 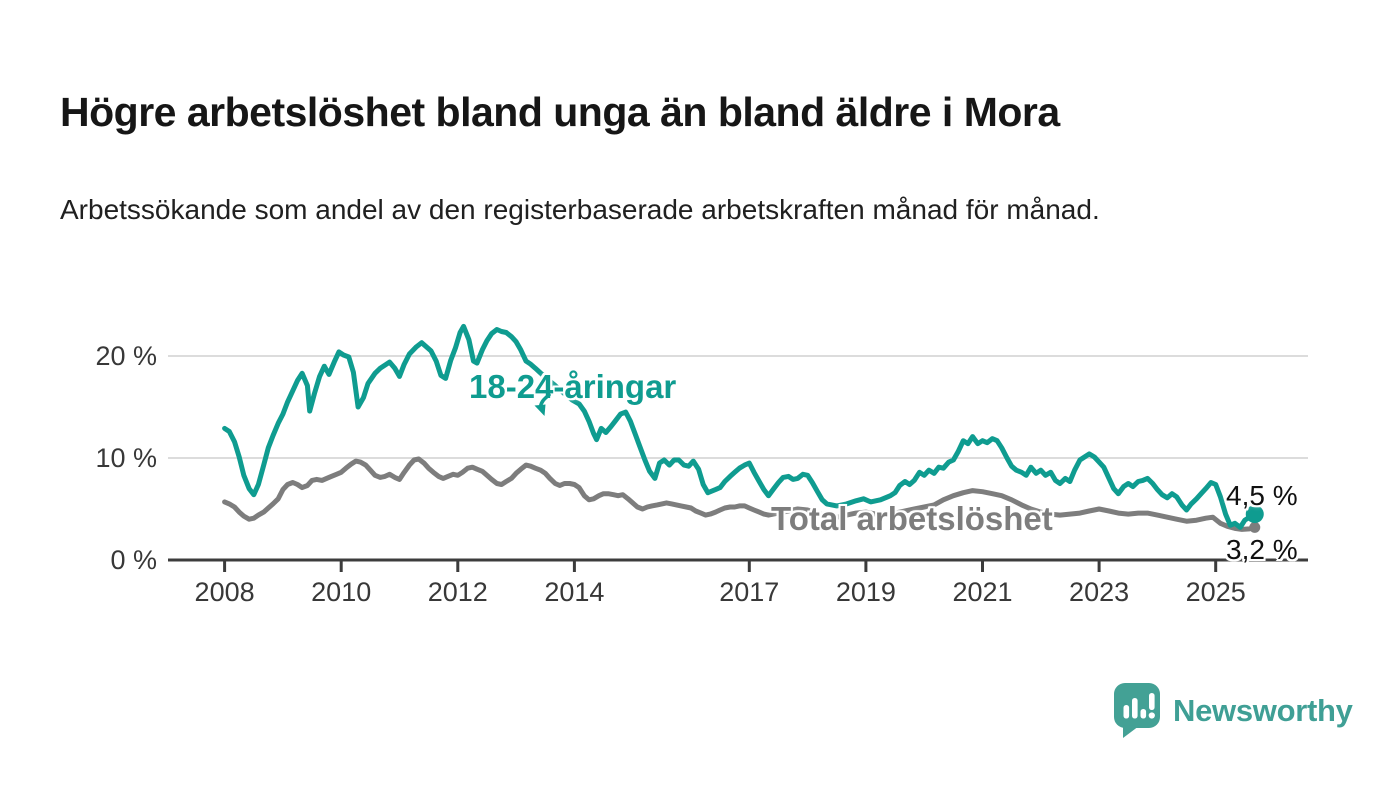 I want to click on end-value-label-total: 3,2 %, so click(x=1262, y=549).